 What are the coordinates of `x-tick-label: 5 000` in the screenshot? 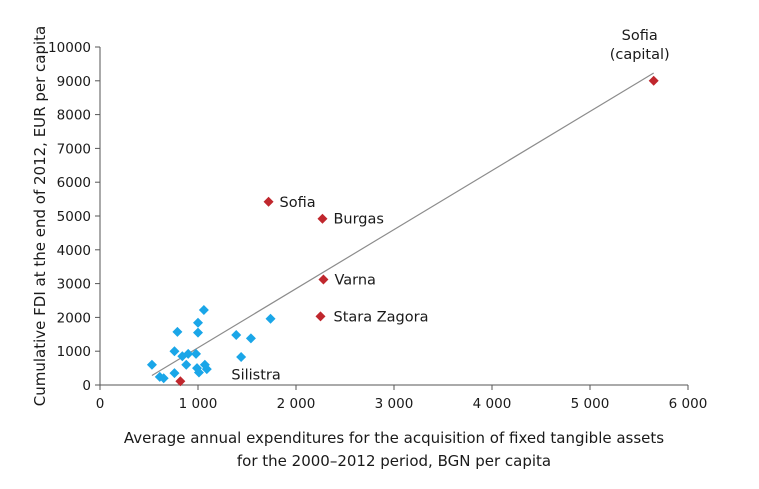 It's located at (590, 404).